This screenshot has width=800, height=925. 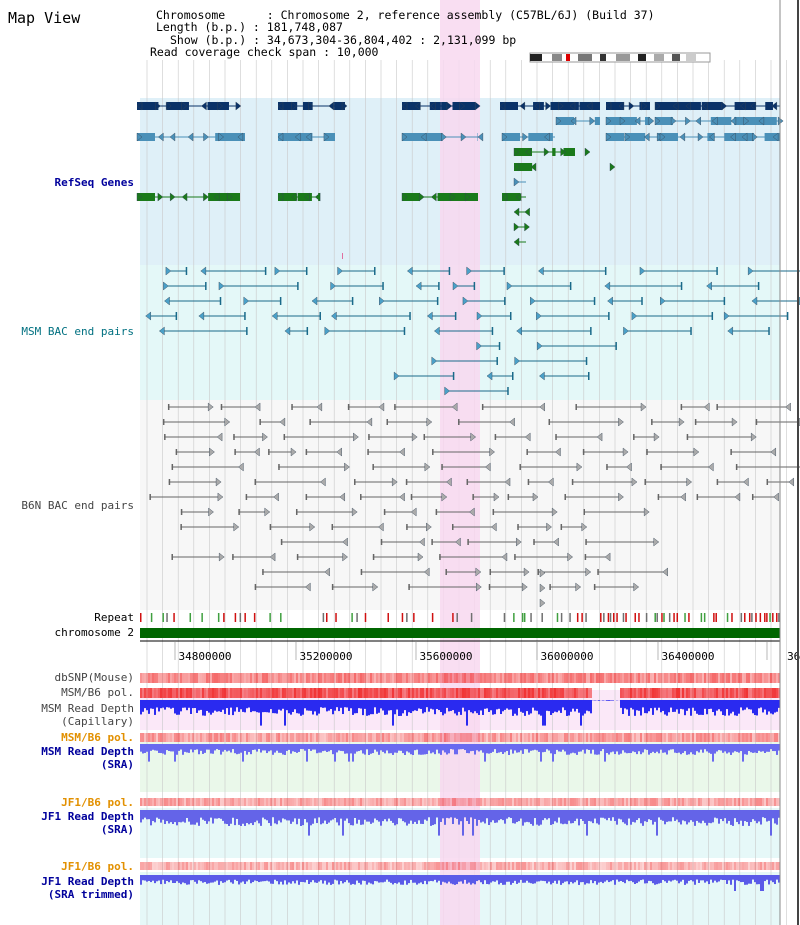 What do you see at coordinates (94, 182) in the screenshot?
I see `track-label-refseq: RefSeq Genes` at bounding box center [94, 182].